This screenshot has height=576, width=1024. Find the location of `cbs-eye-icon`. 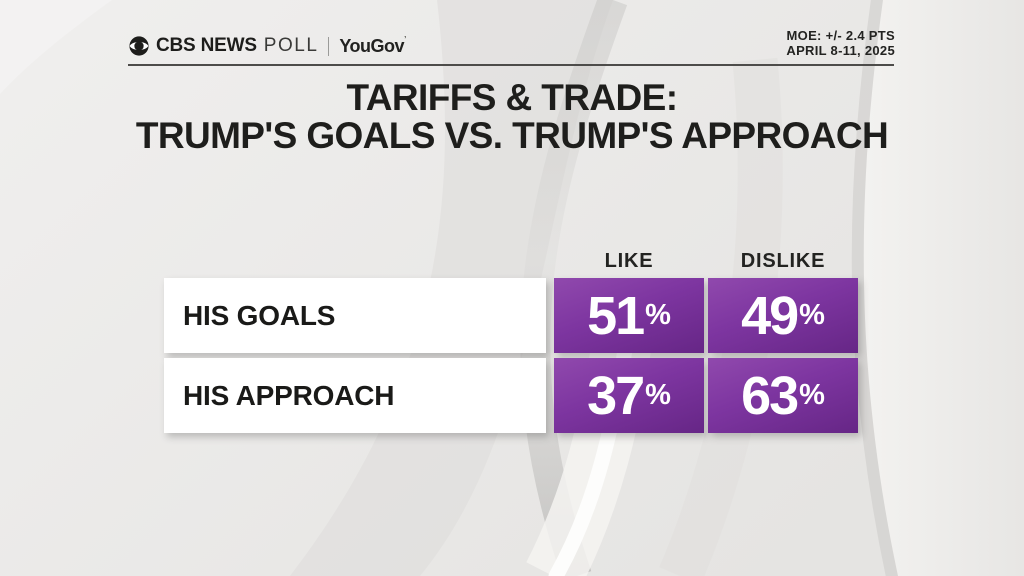

cbs-eye-icon is located at coordinates (139, 46).